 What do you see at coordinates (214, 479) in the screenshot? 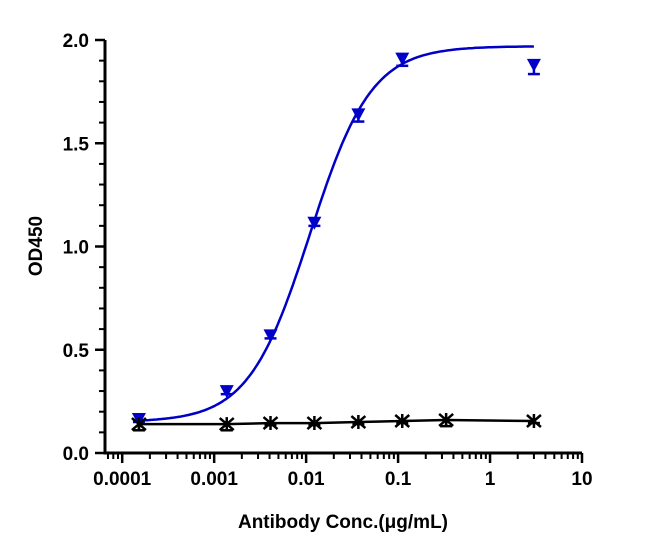
I see `x-tick-label: 0.001` at bounding box center [214, 479].